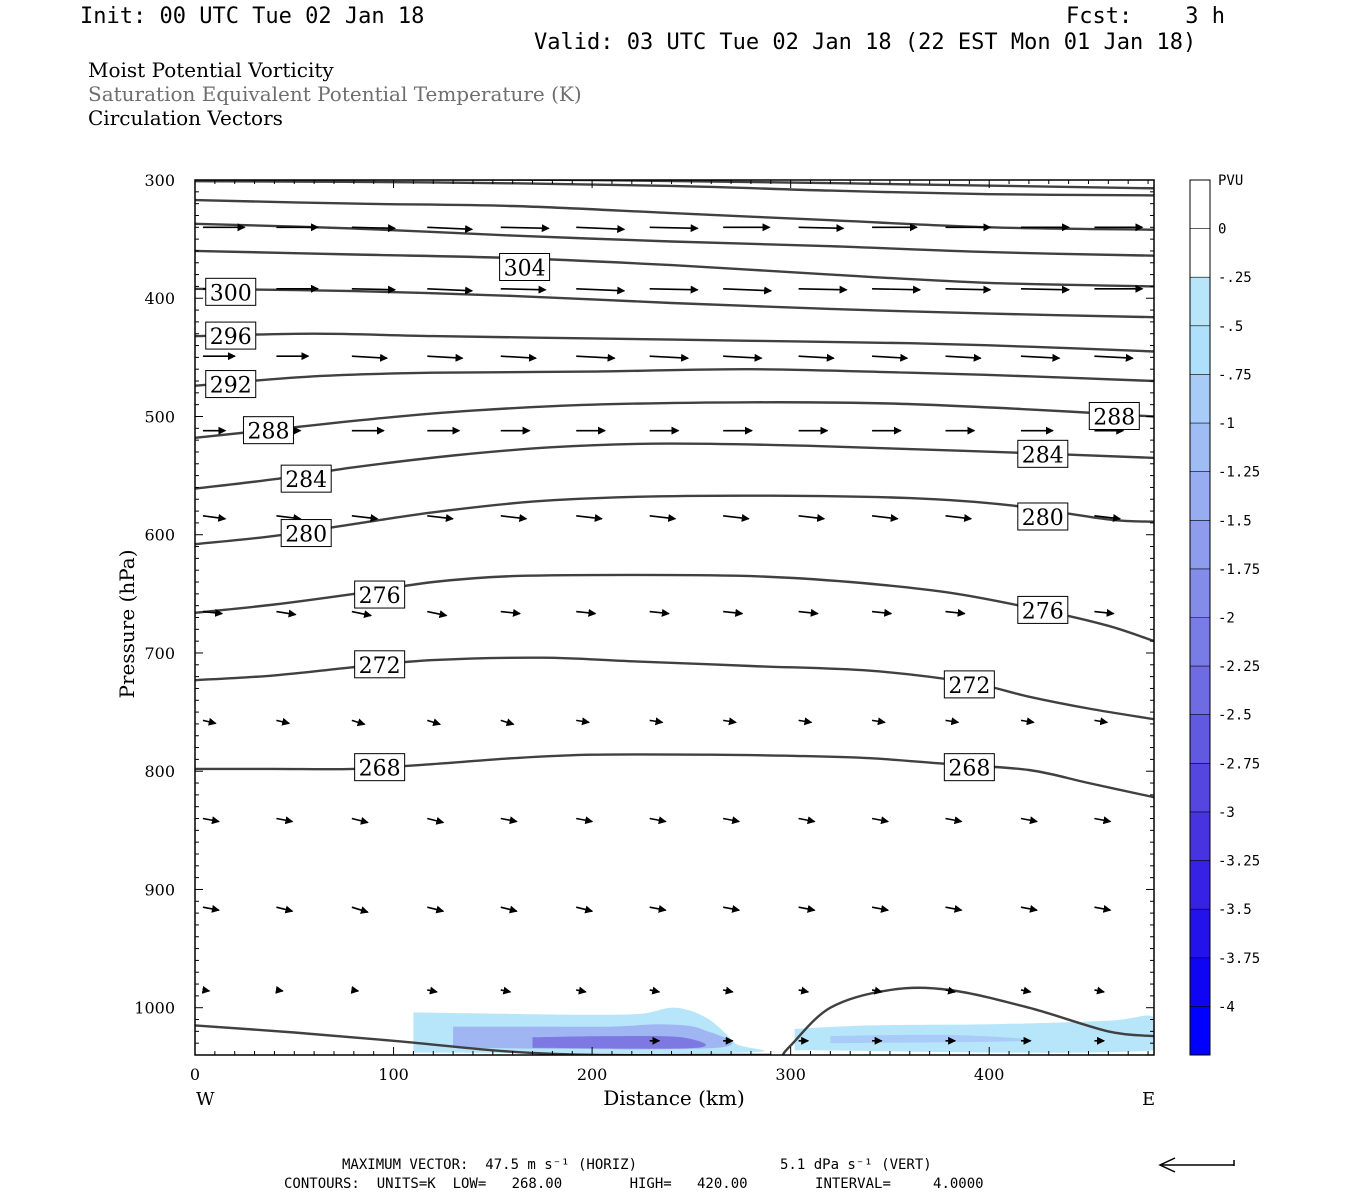 The image size is (1350, 1200). Describe the element at coordinates (989, 1074) in the screenshot. I see `x-tick-label: 400` at that location.